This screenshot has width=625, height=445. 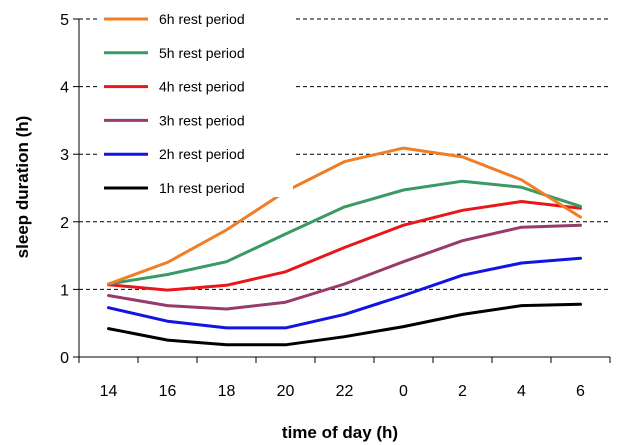 What do you see at coordinates (202, 87) in the screenshot?
I see `legend-label: 4h rest period` at bounding box center [202, 87].